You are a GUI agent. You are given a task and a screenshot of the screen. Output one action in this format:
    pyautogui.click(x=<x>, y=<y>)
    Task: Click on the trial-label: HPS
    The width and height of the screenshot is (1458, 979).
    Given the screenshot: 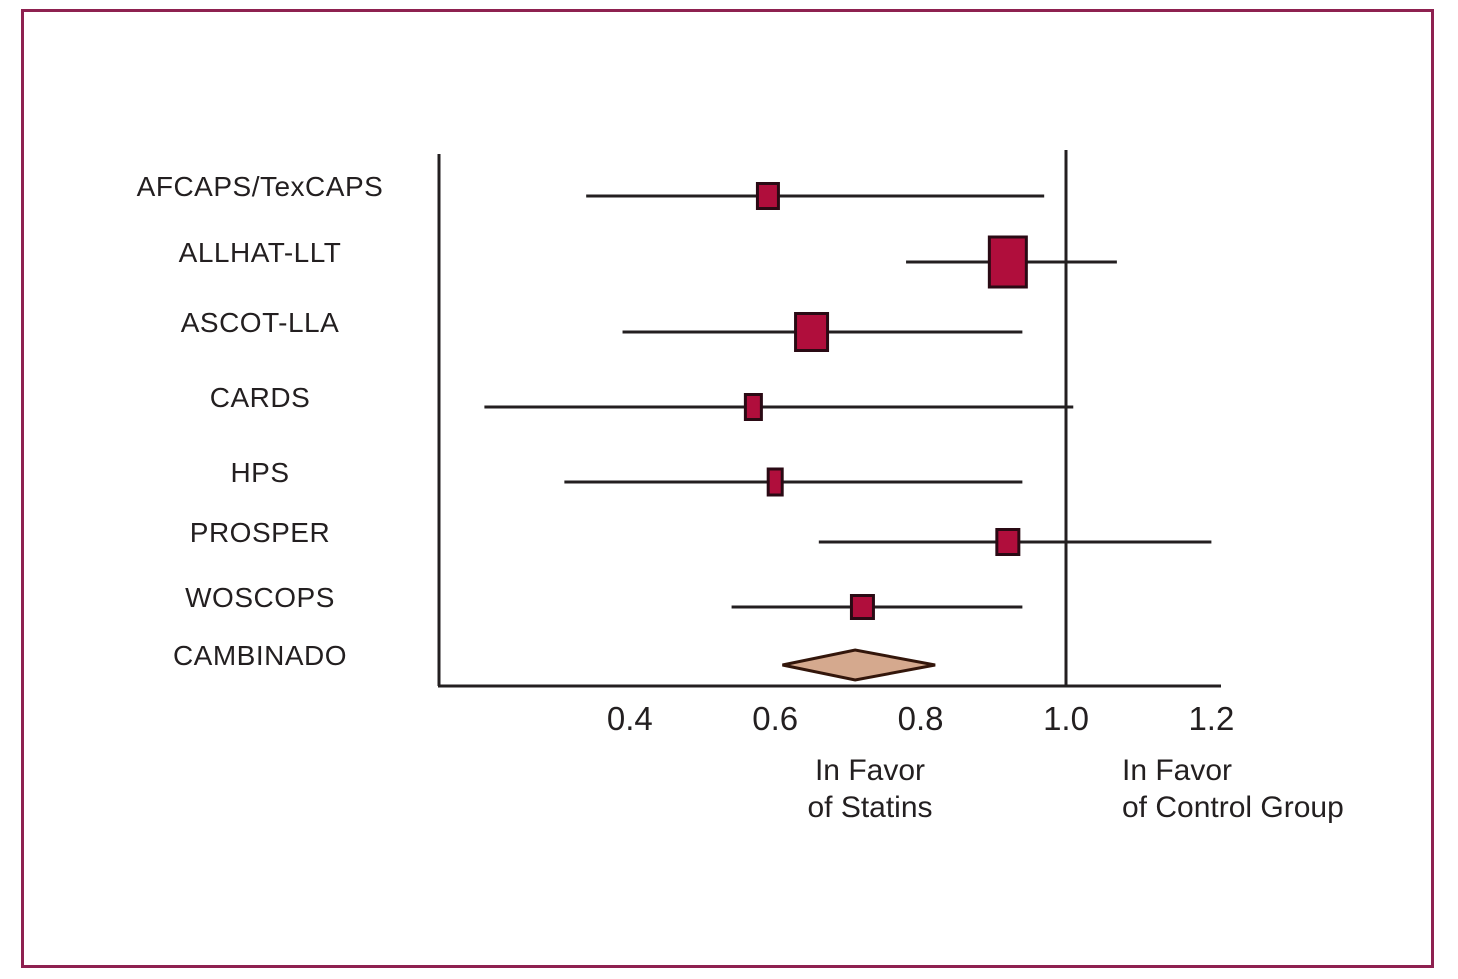 What is the action you would take?
    pyautogui.click(x=260, y=472)
    